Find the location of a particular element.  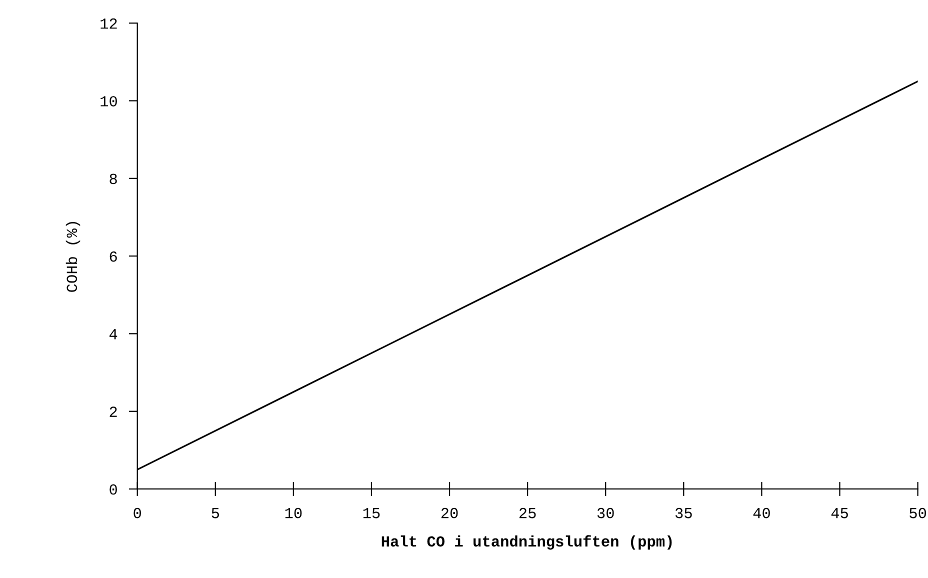

x-tick-label: 50 is located at coordinates (918, 513).